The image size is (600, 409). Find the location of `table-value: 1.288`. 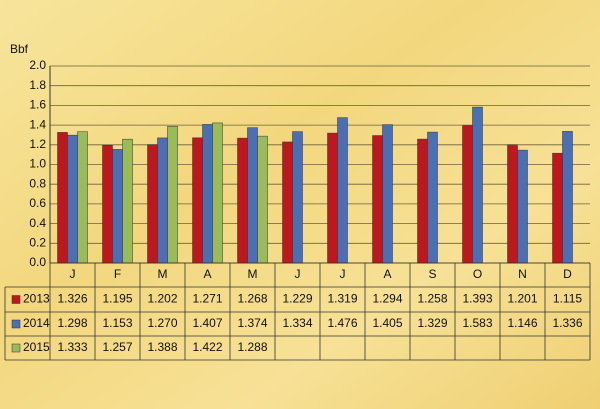

table-value: 1.288 is located at coordinates (252, 347).